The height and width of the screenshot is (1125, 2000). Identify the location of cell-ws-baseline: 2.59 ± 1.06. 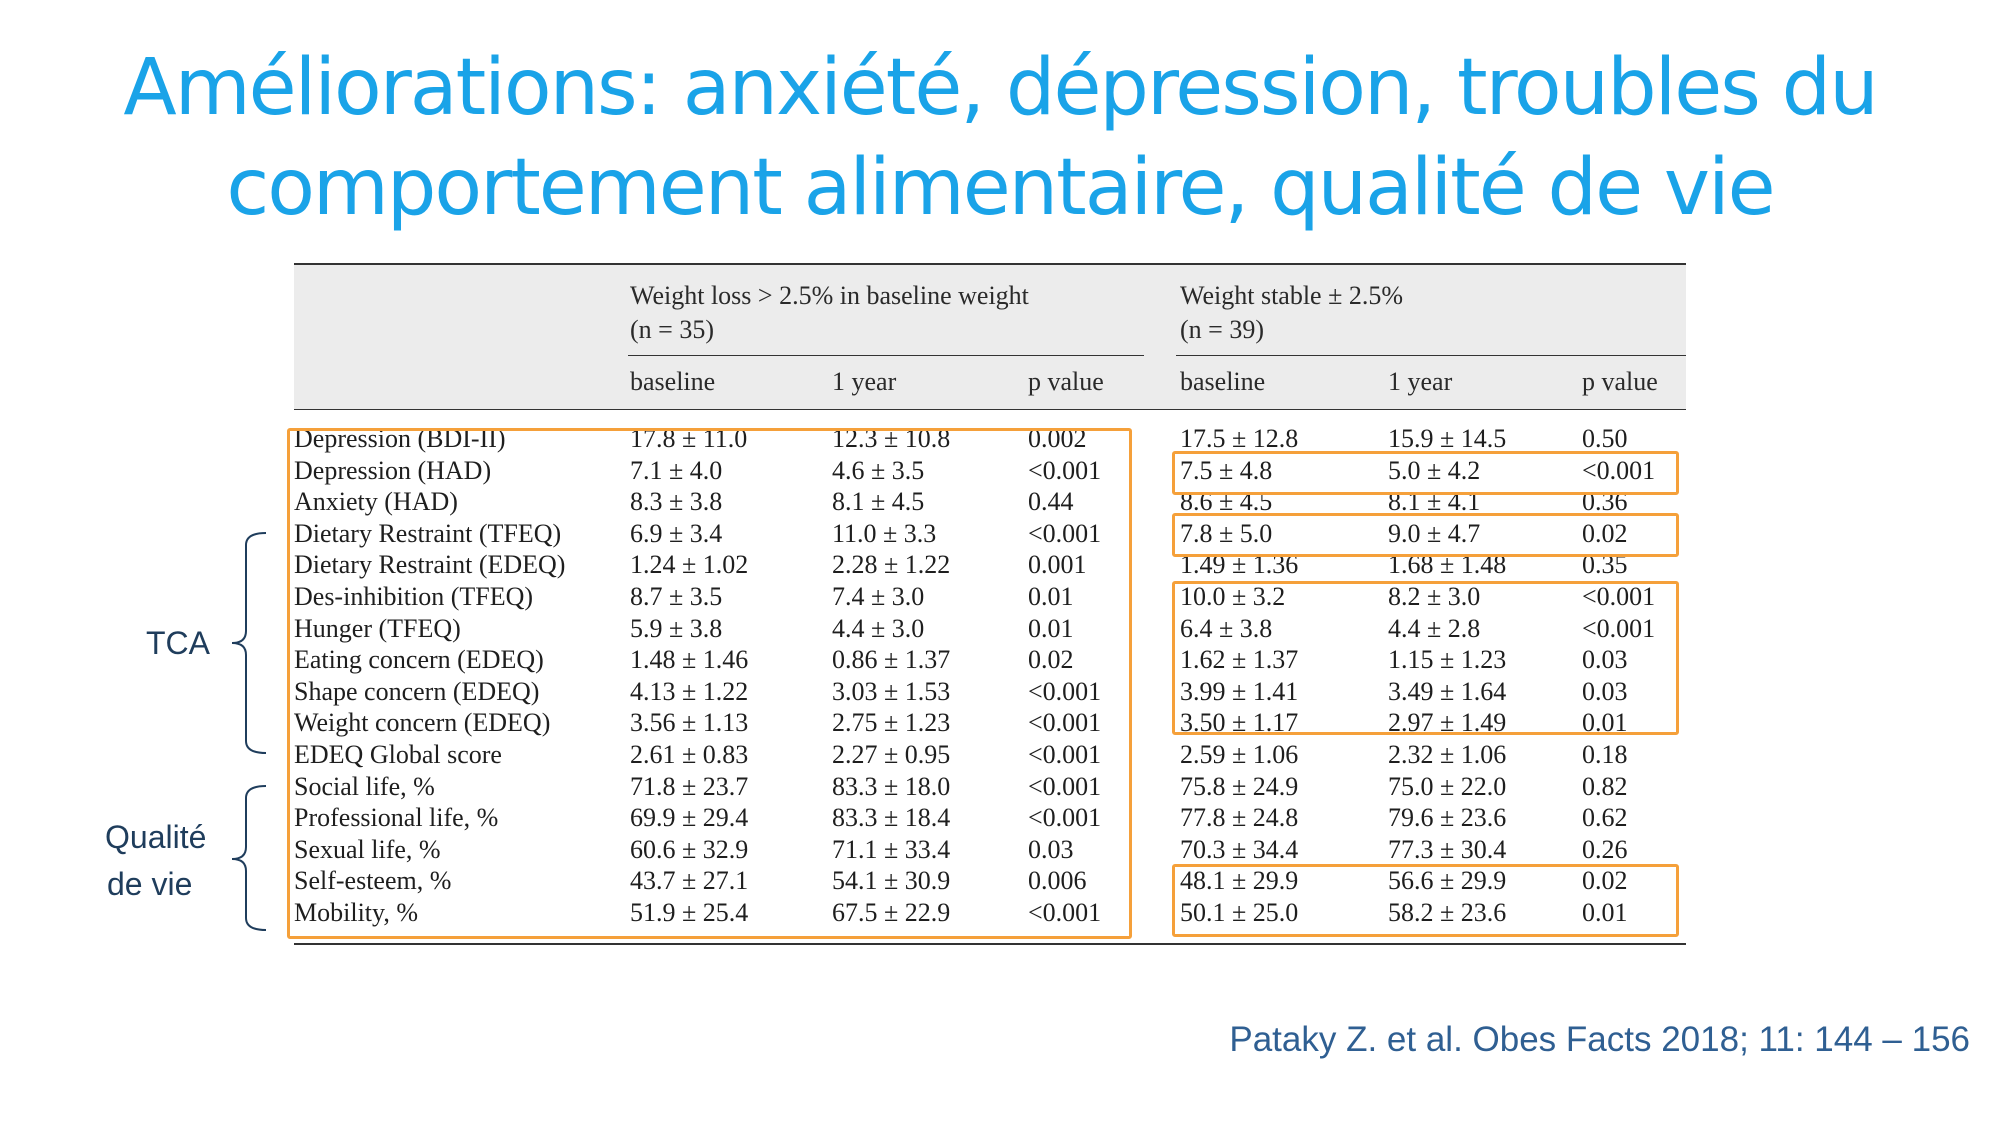
(1239, 754).